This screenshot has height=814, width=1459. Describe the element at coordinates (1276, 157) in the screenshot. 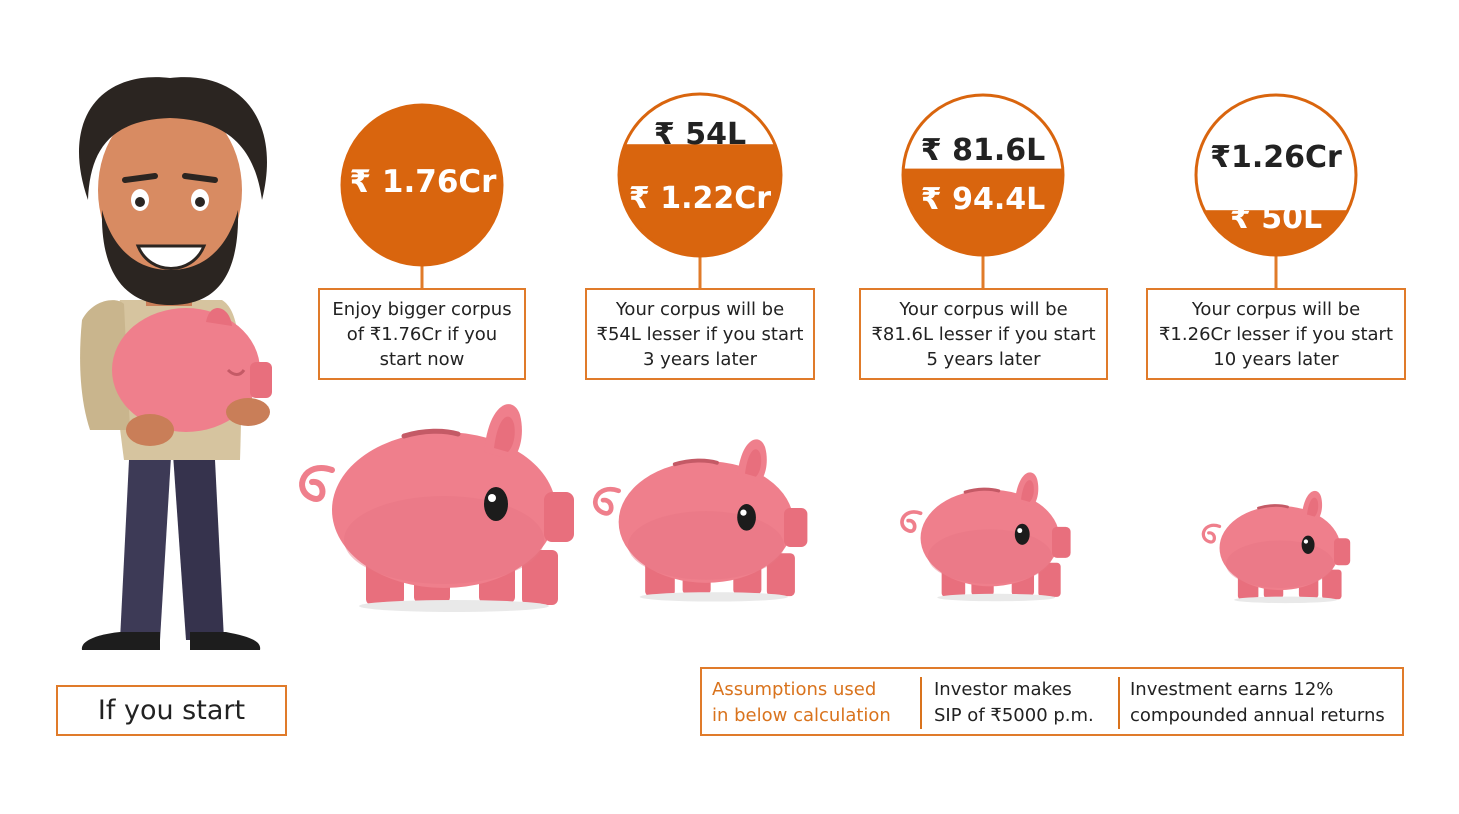

I see `lesser-value-10-years: ₹1.26Cr` at that location.